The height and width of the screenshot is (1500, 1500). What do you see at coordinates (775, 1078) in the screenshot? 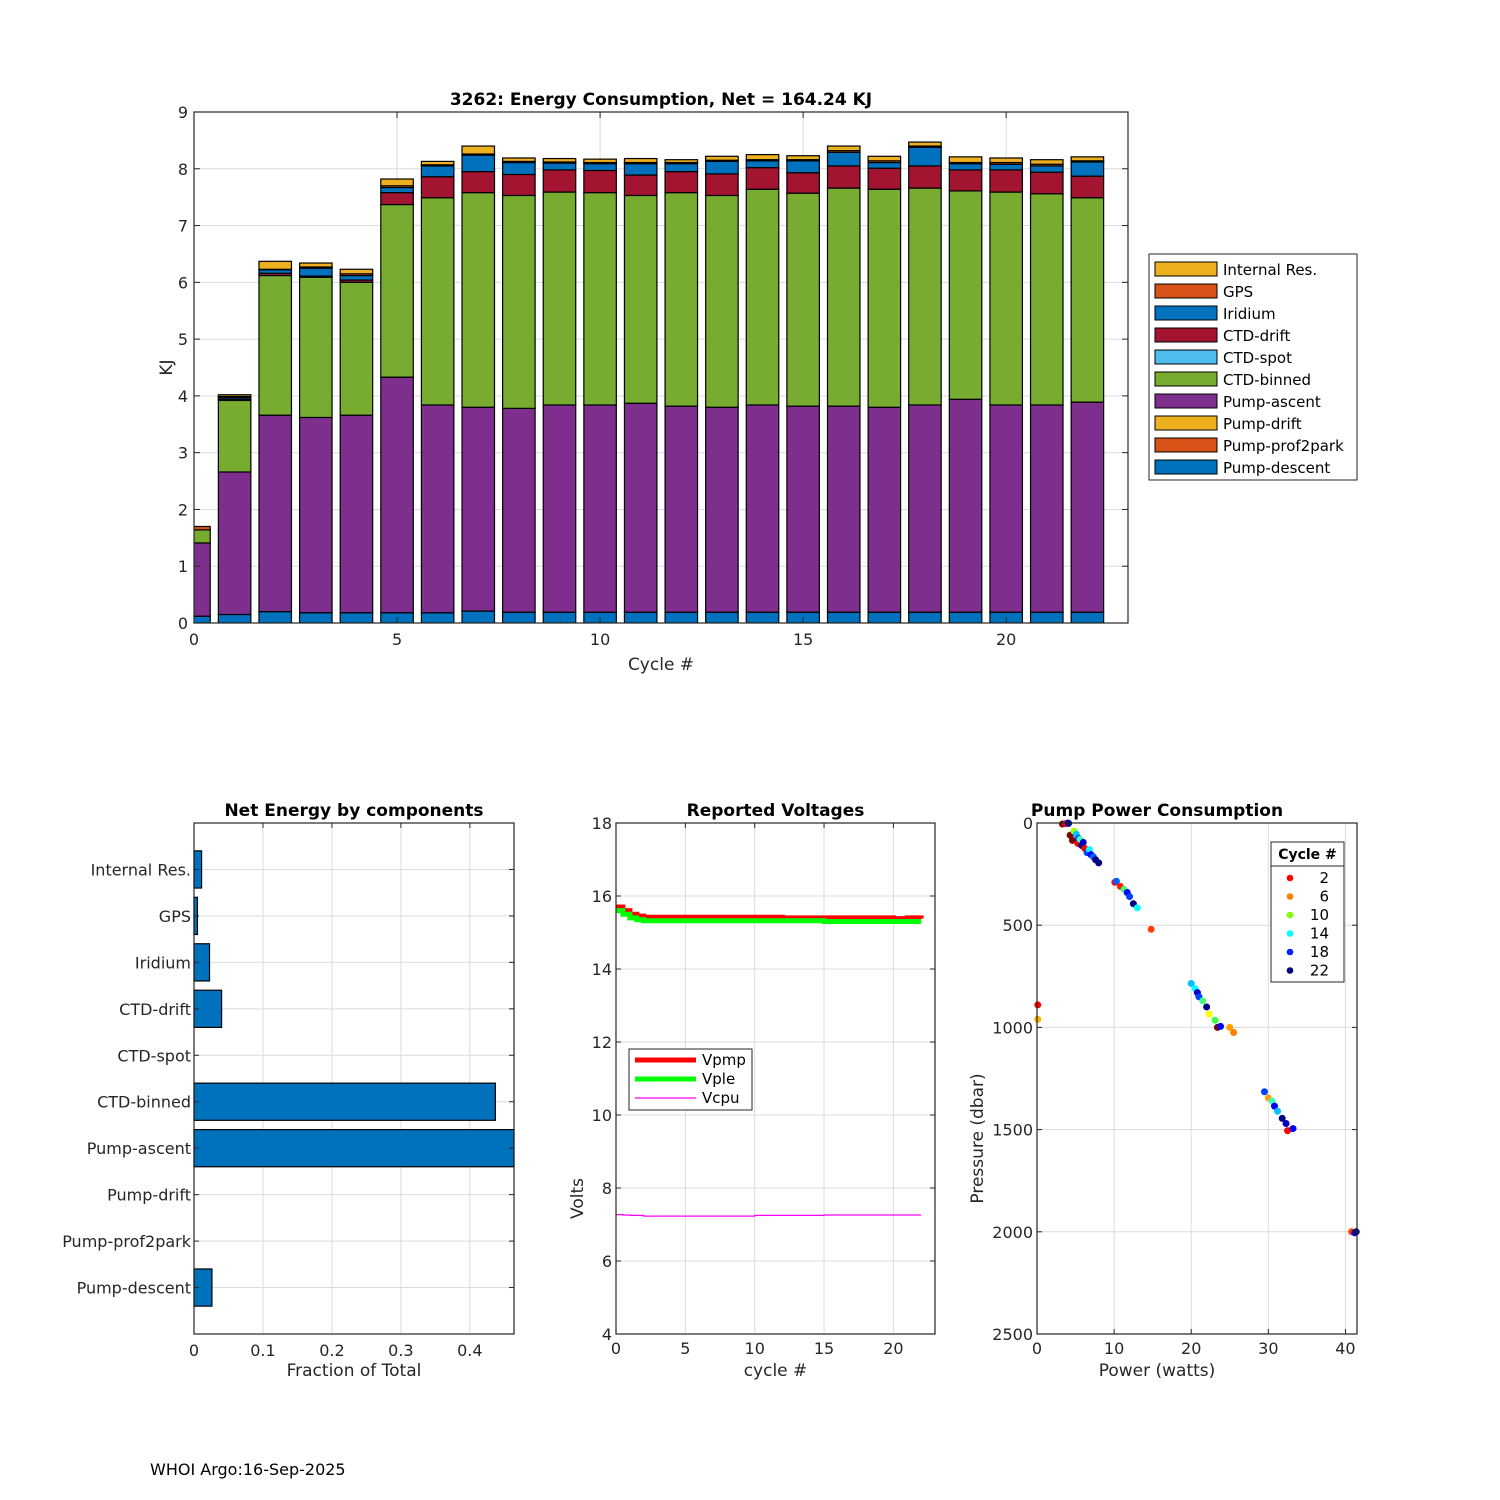
I see `voltage-axes-box` at bounding box center [775, 1078].